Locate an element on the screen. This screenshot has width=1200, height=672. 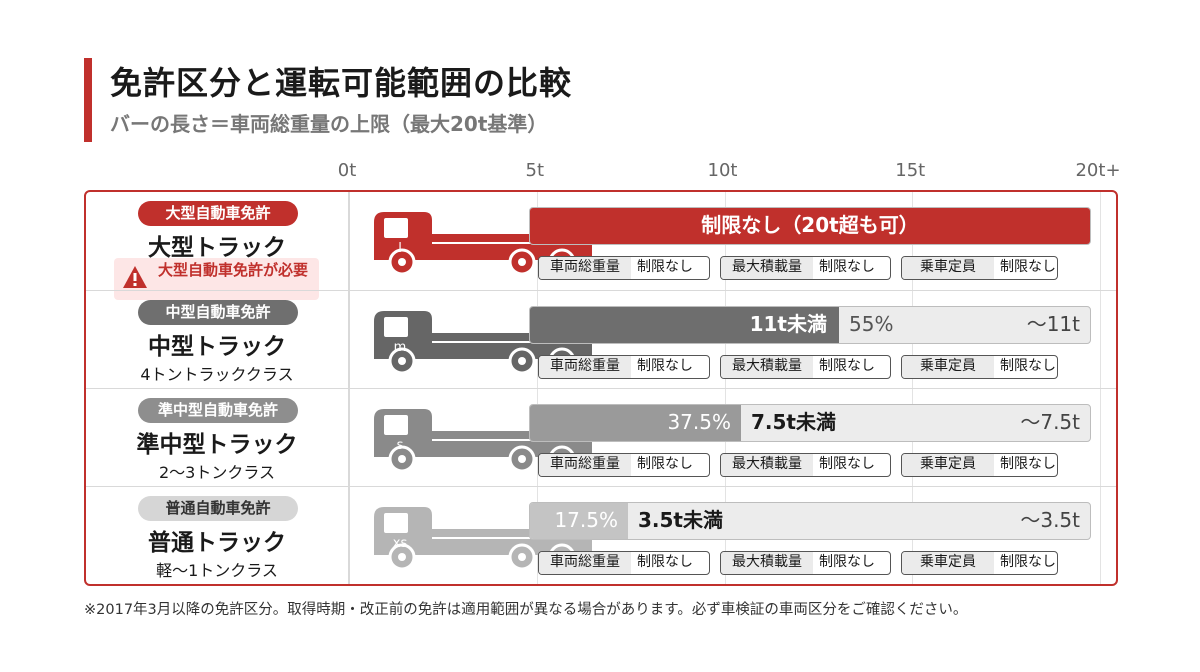
svg-text: s is located at coordinates (400, 445).